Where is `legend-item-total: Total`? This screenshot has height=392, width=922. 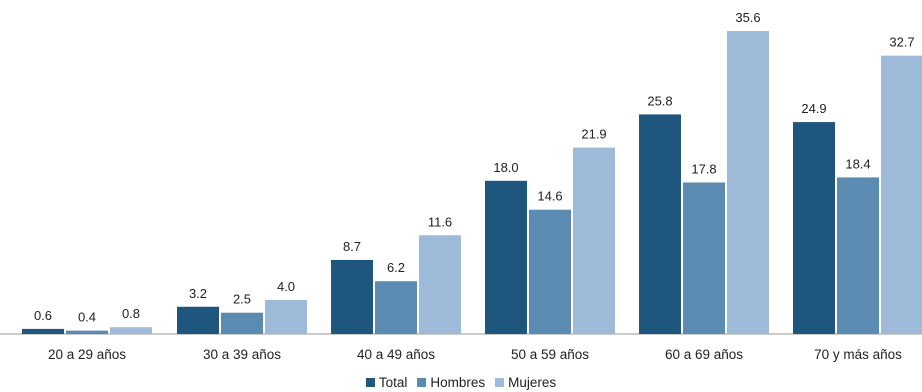
legend-item-total: Total is located at coordinates (386, 382).